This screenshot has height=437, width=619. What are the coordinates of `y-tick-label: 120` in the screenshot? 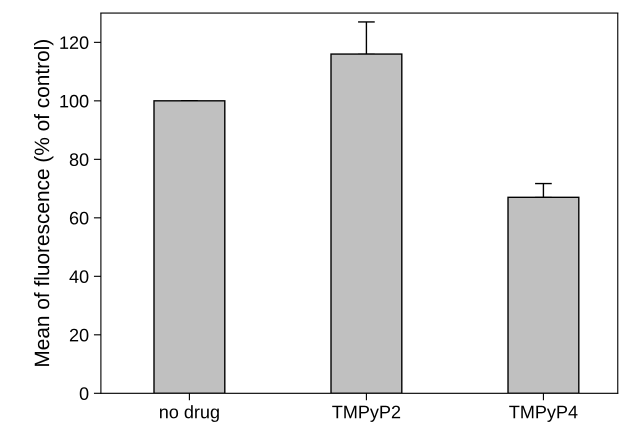 It's located at (74, 43).